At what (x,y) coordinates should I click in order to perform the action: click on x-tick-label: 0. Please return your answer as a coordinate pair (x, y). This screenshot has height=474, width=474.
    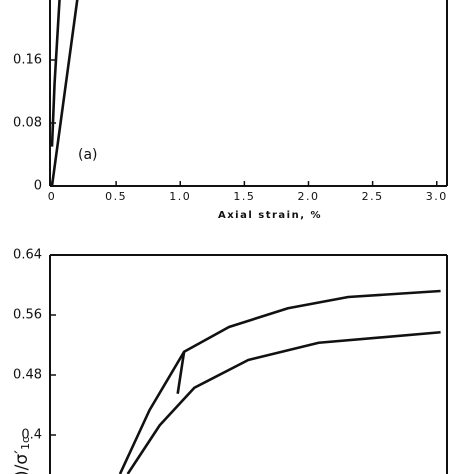
    Looking at the image, I should click on (52, 196).